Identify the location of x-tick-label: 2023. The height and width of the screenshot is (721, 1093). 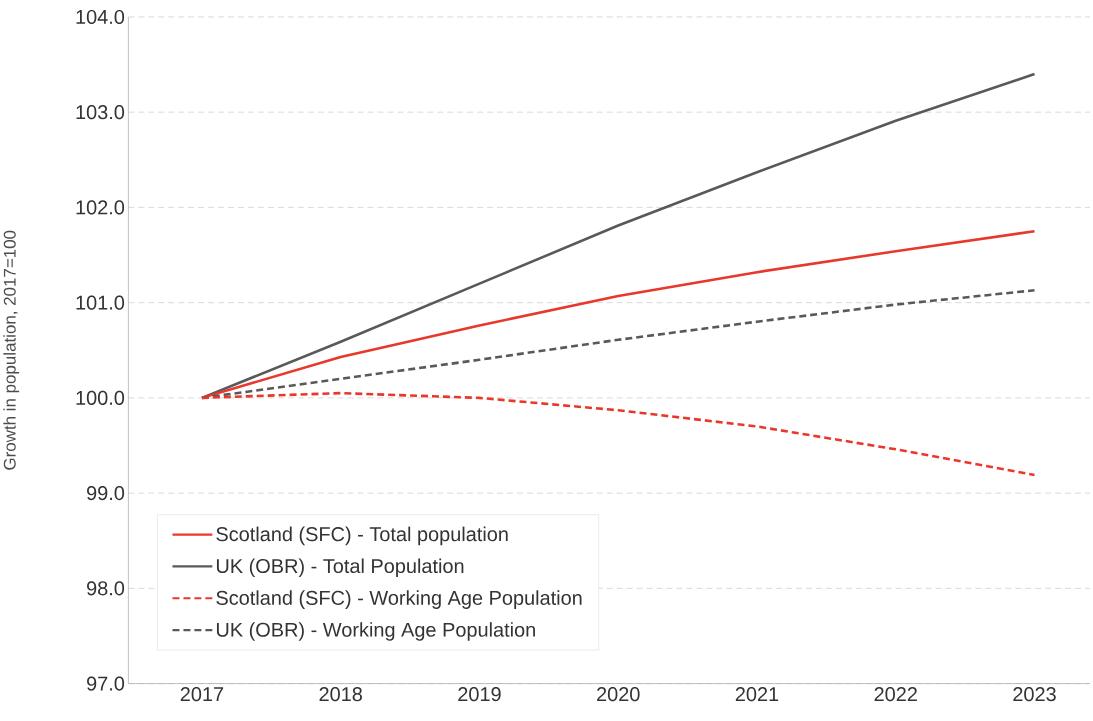
(1034, 693).